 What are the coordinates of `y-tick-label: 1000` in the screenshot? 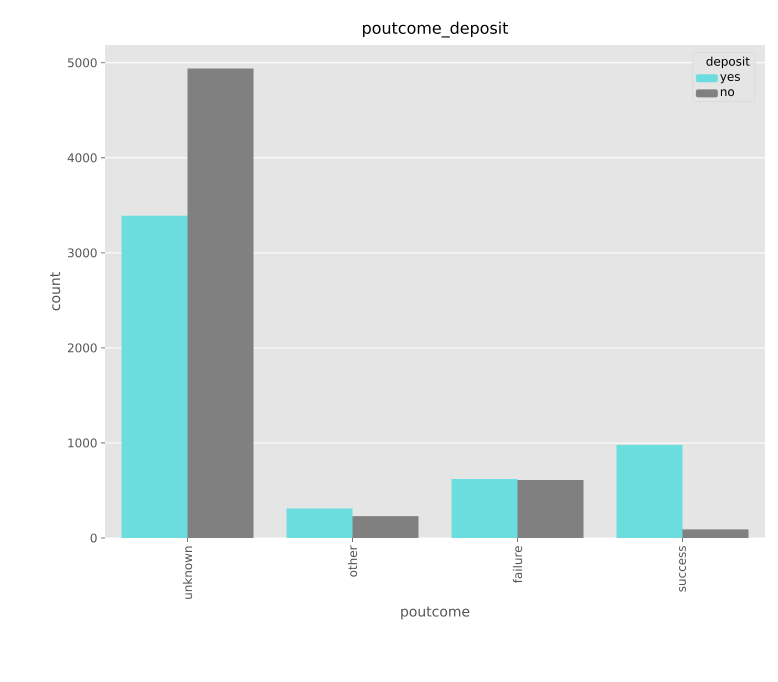 It's located at (82, 443).